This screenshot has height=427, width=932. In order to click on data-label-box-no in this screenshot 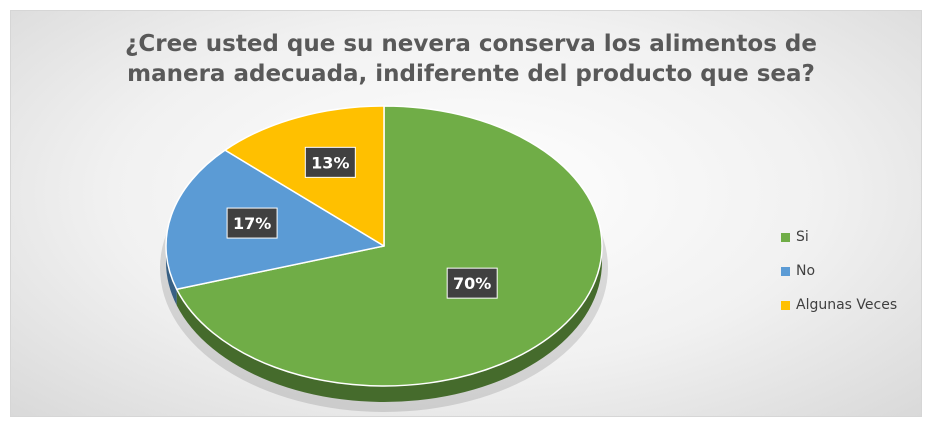, I will do `click(252, 223)`.